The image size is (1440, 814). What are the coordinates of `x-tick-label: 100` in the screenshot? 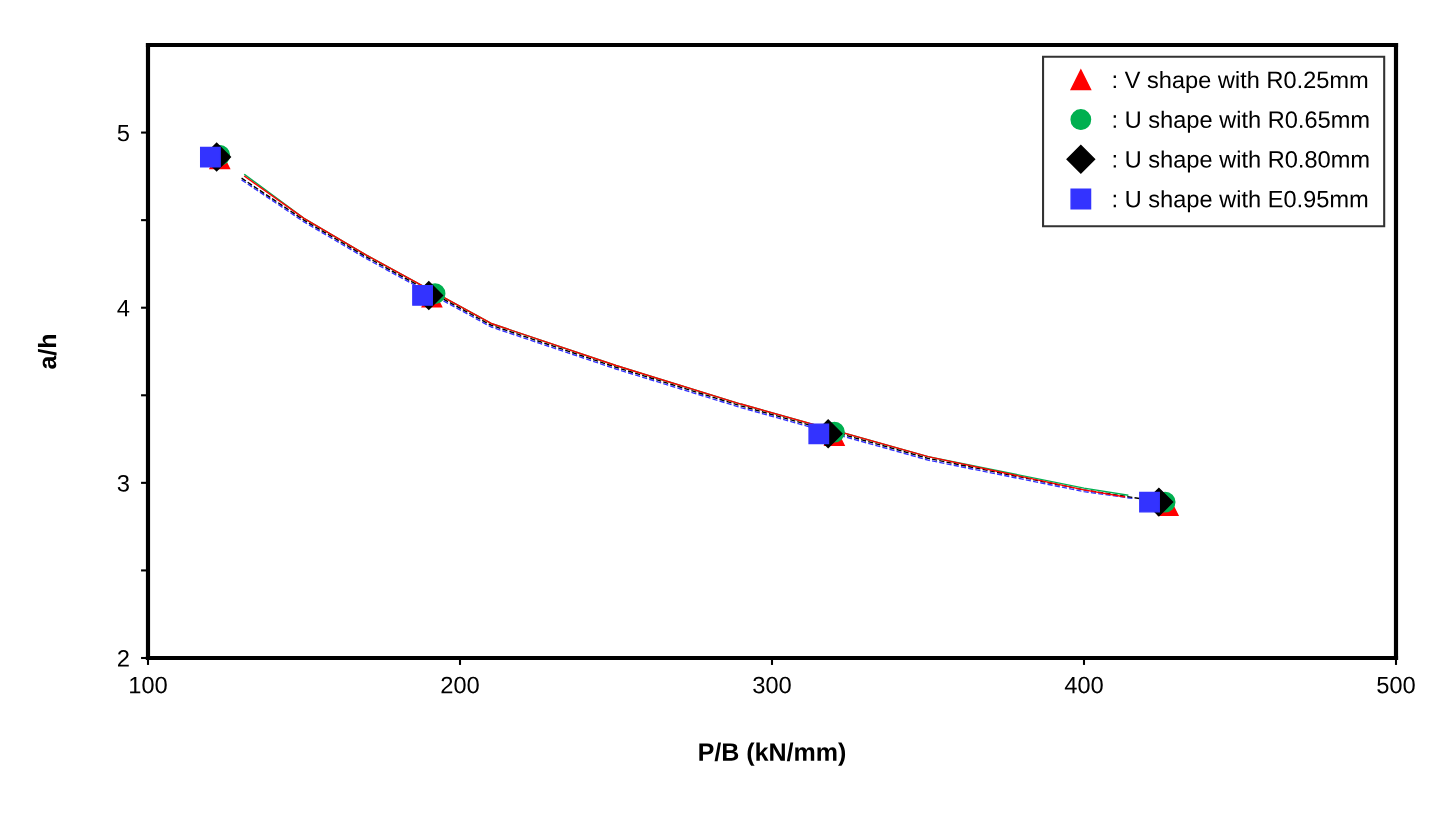 It's located at (148, 685).